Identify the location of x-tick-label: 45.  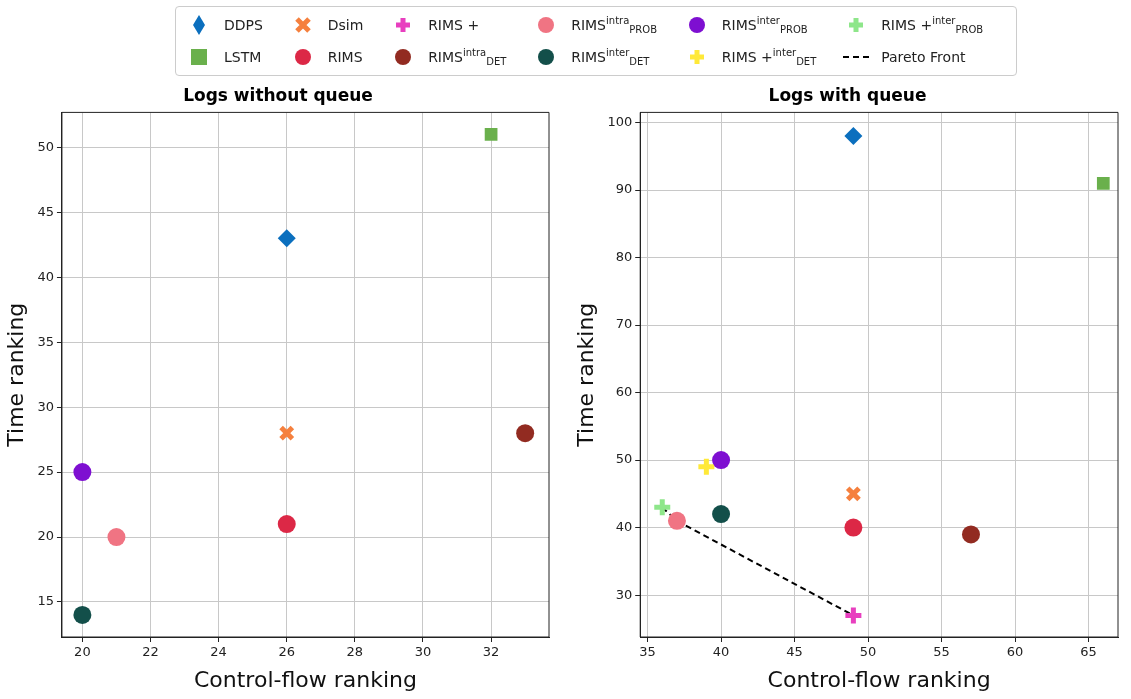
(794, 652).